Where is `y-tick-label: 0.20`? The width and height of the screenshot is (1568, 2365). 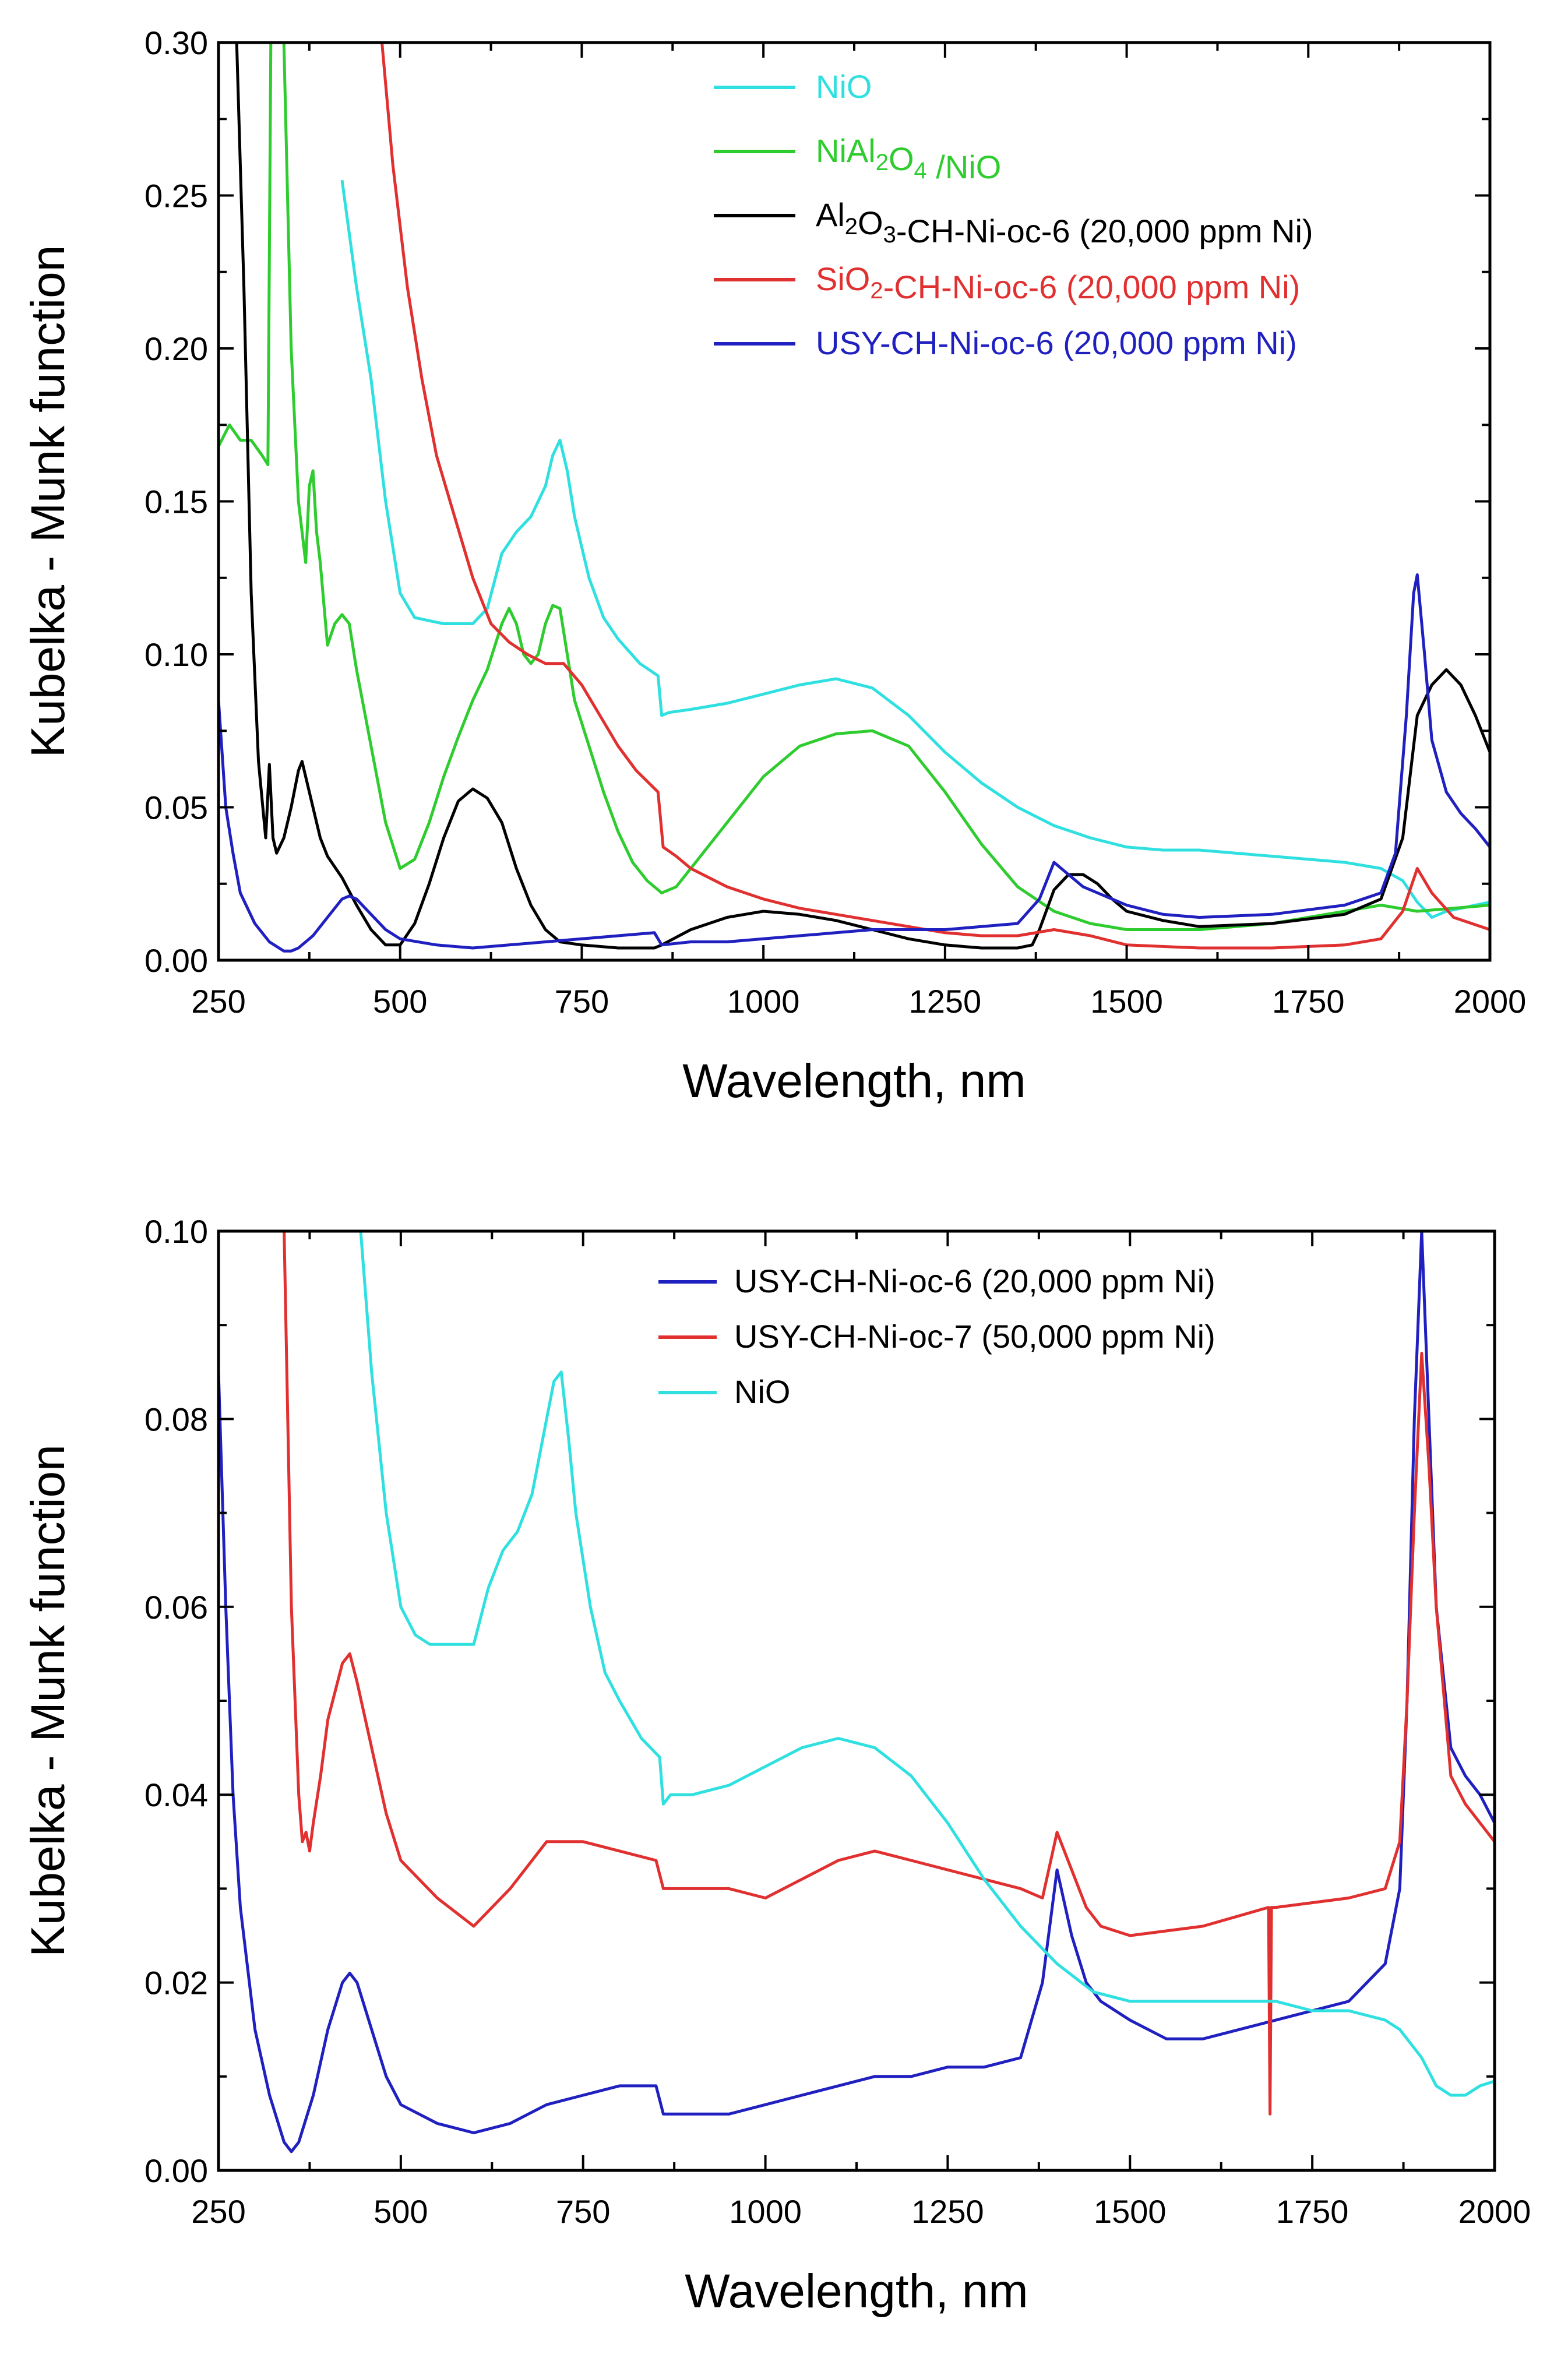 y-tick-label: 0.20 is located at coordinates (176, 348).